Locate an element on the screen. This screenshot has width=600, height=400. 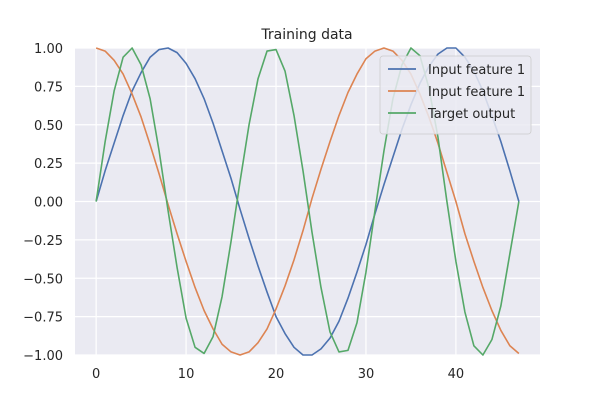
y-tick-label: 0.75 is located at coordinates (48, 87).